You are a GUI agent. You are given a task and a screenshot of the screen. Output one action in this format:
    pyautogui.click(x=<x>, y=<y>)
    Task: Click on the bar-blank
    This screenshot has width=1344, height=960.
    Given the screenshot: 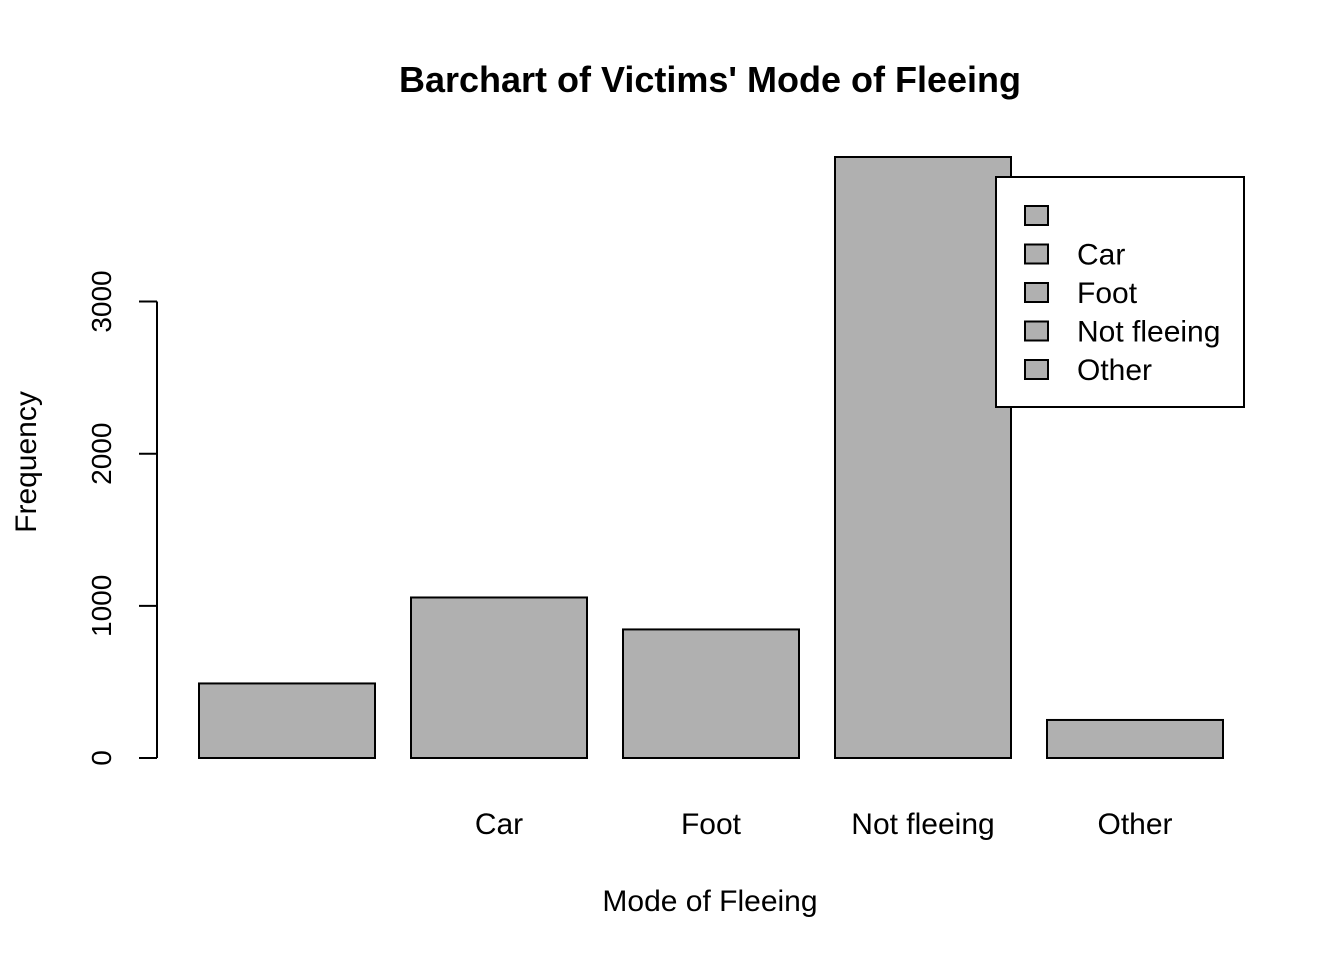 What is the action you would take?
    pyautogui.click(x=287, y=720)
    